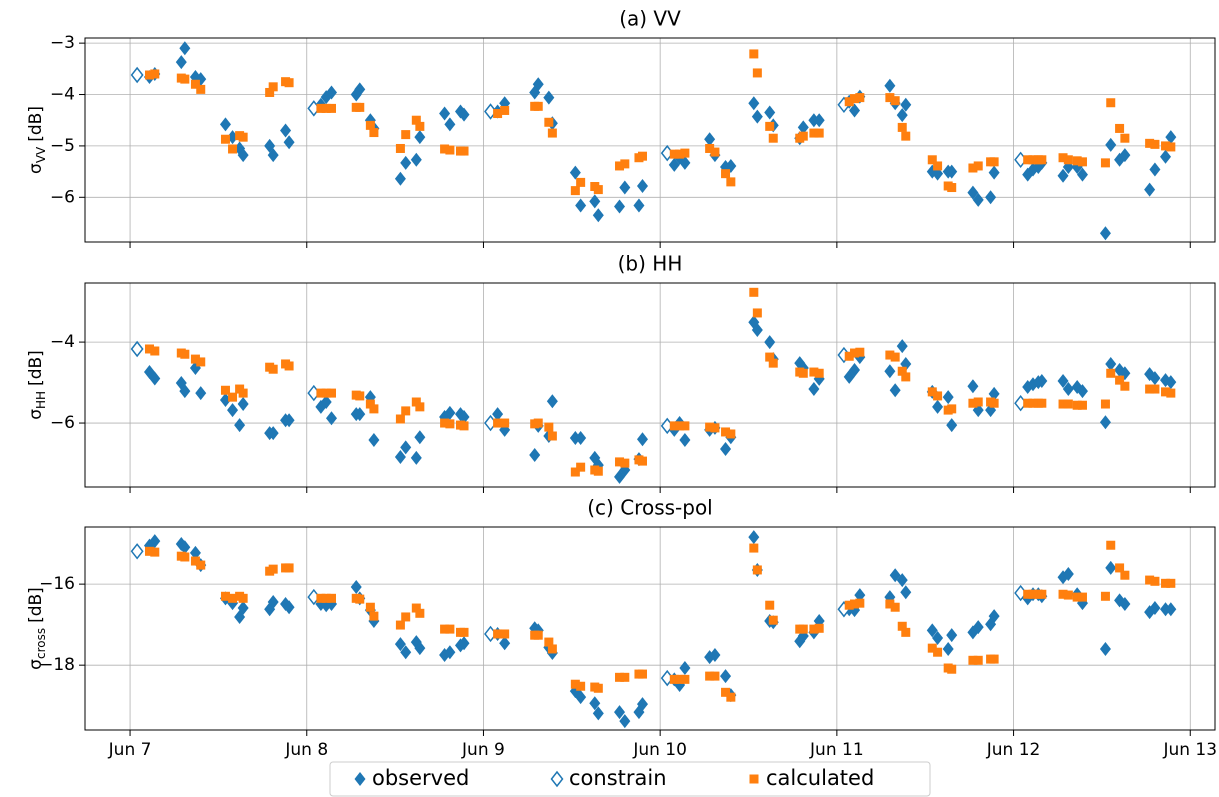  I want to click on y-tick-label: −18, so click(57, 665).